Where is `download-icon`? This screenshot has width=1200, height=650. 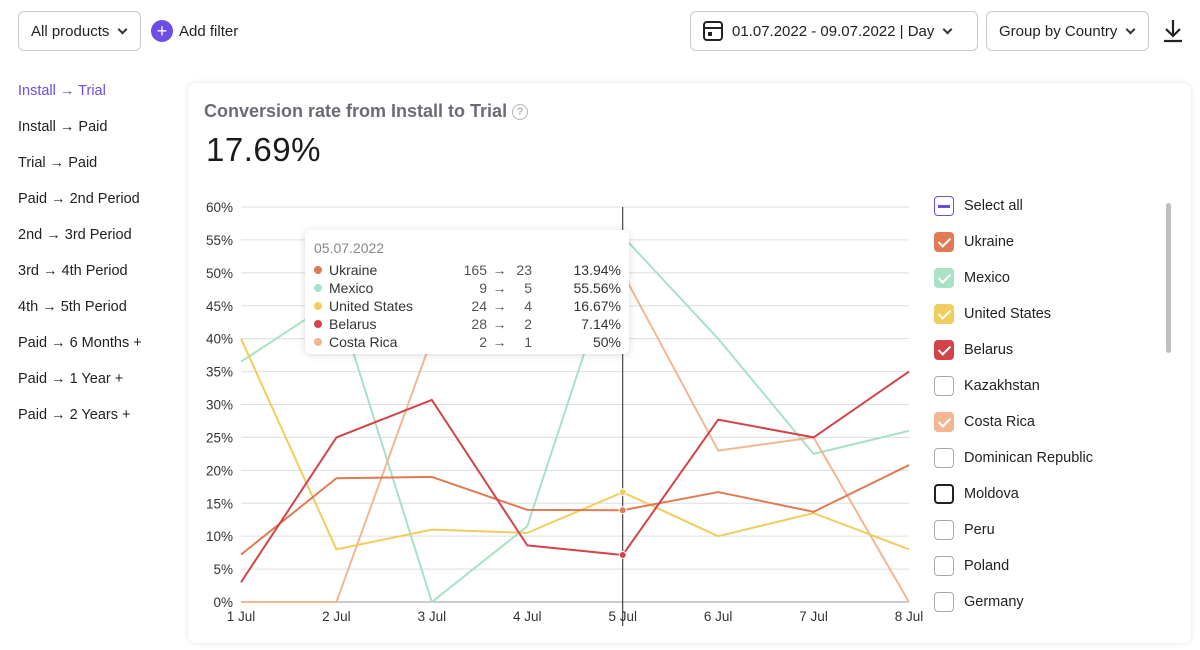 download-icon is located at coordinates (1173, 31).